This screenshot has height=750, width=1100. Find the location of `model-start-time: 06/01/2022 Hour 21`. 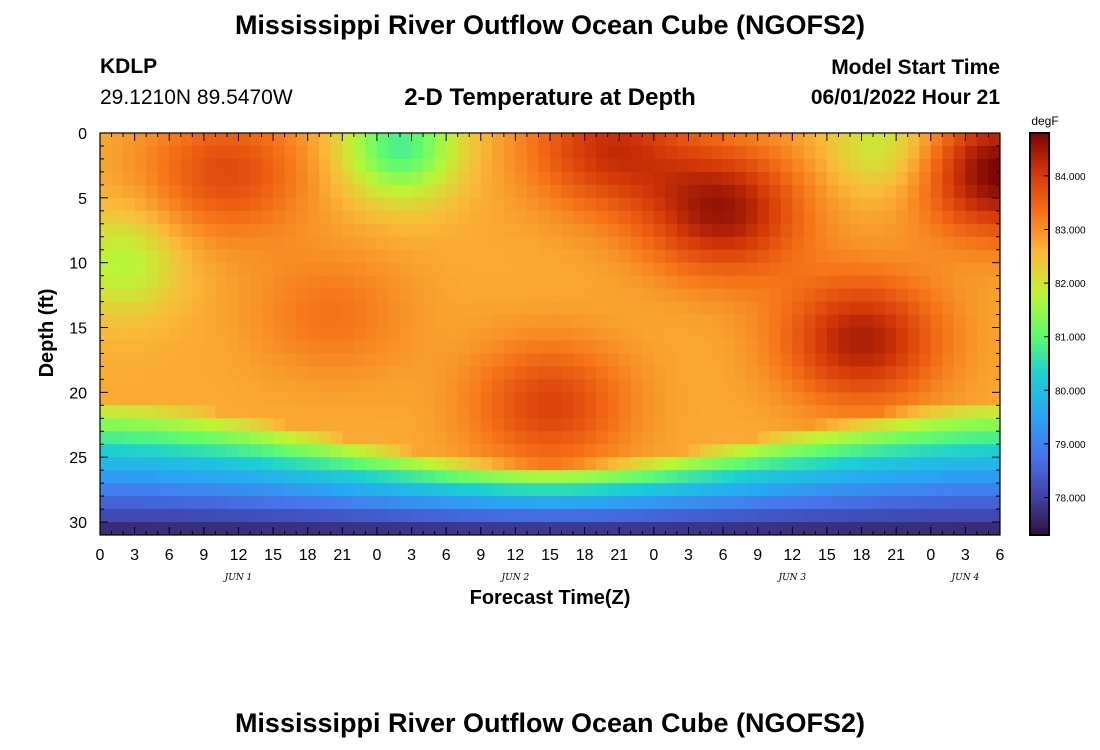

model-start-time: 06/01/2022 Hour 21 is located at coordinates (905, 97).